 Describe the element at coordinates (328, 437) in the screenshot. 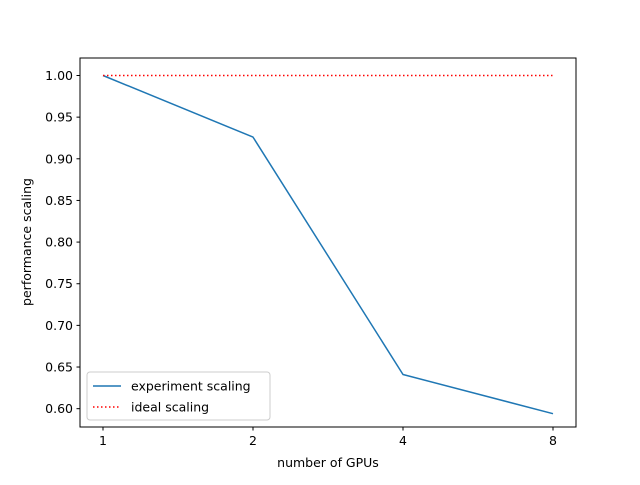

I see `x-axis: 1 2 4 8` at that location.